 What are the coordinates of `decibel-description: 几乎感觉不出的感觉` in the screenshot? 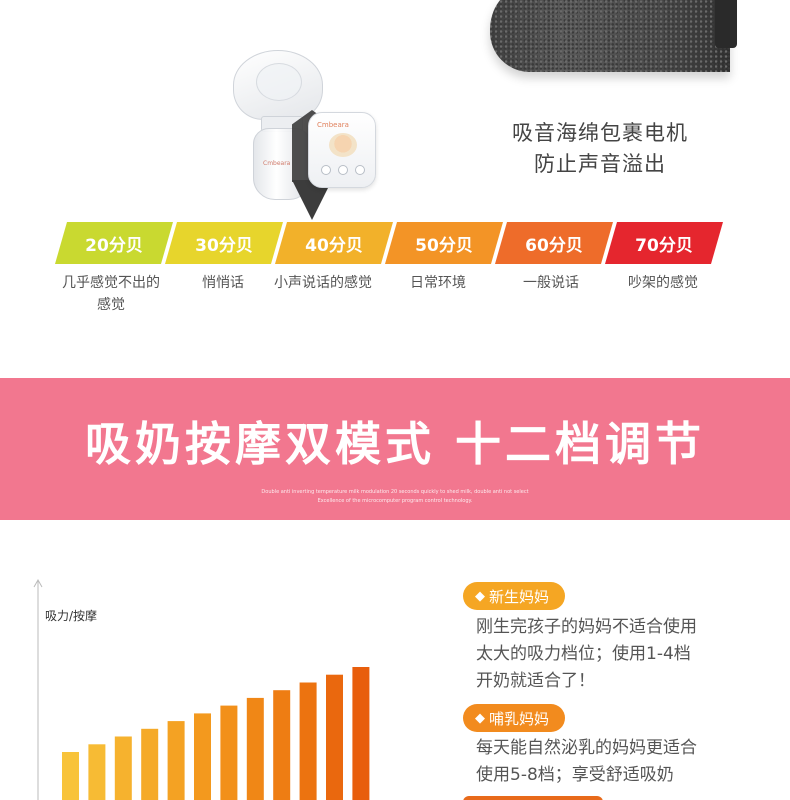 It's located at (111, 294).